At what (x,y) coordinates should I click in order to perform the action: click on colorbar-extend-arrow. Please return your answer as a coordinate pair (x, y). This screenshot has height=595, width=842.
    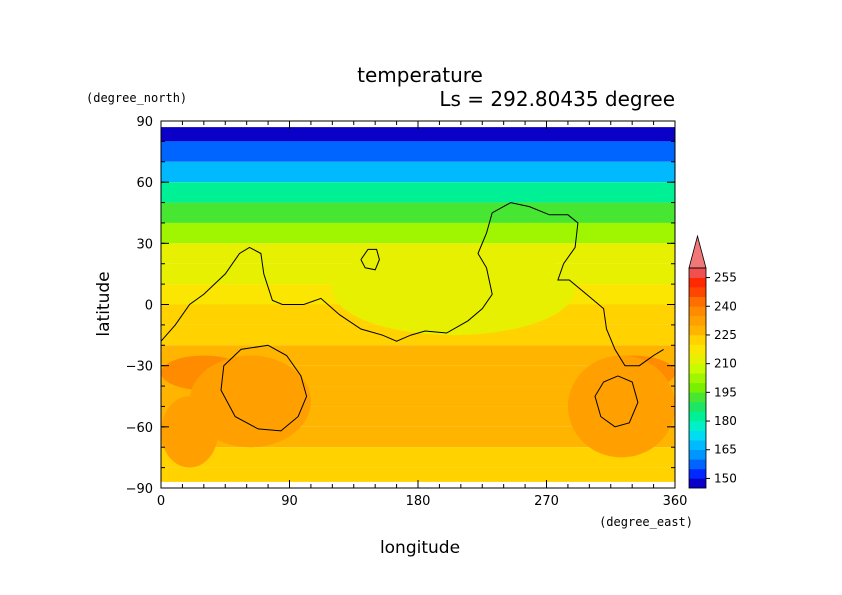
    Looking at the image, I should click on (697, 251).